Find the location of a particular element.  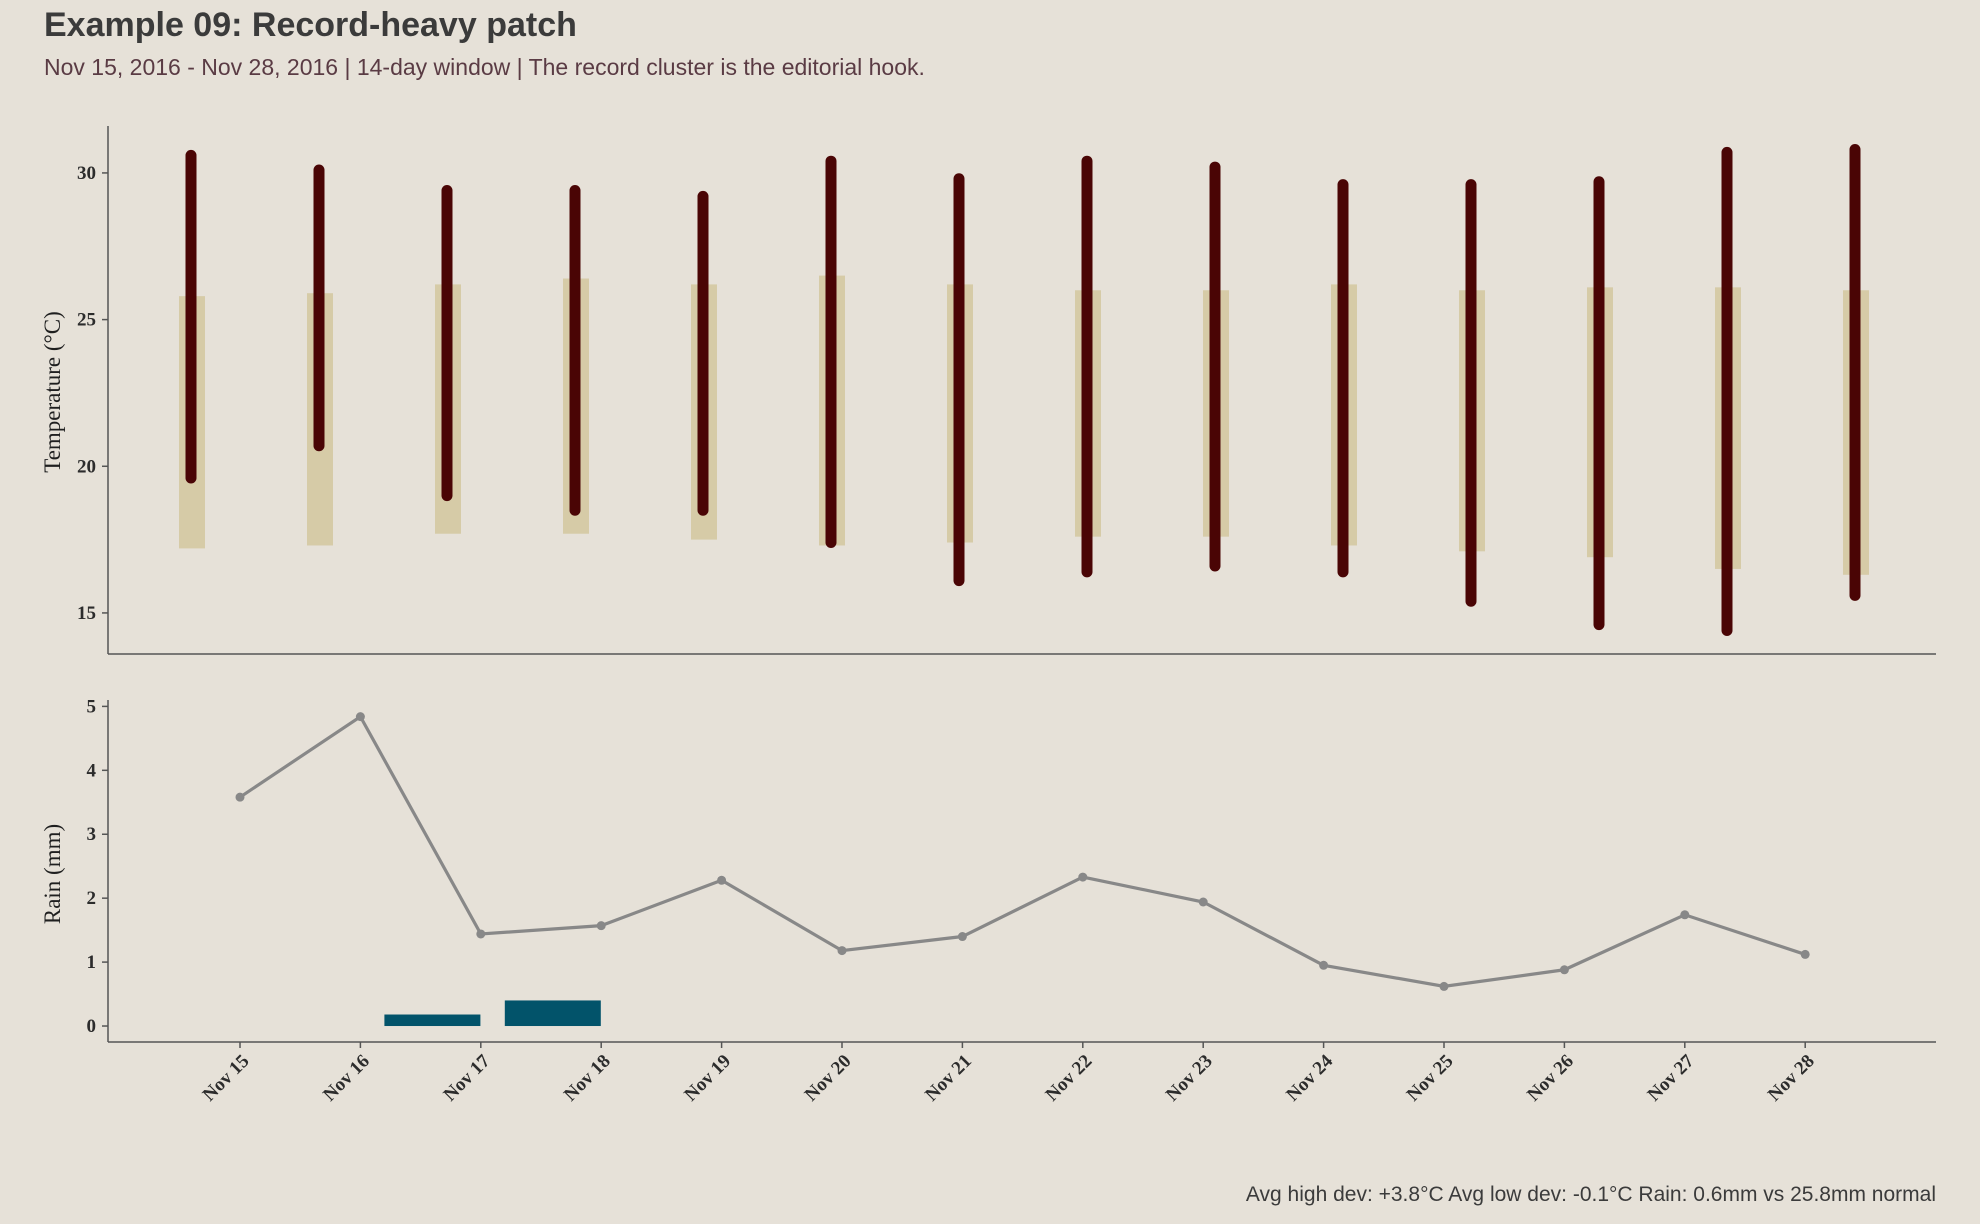

rain-y-ticks: 0 1 2 3 4 5 is located at coordinates (97, 866).